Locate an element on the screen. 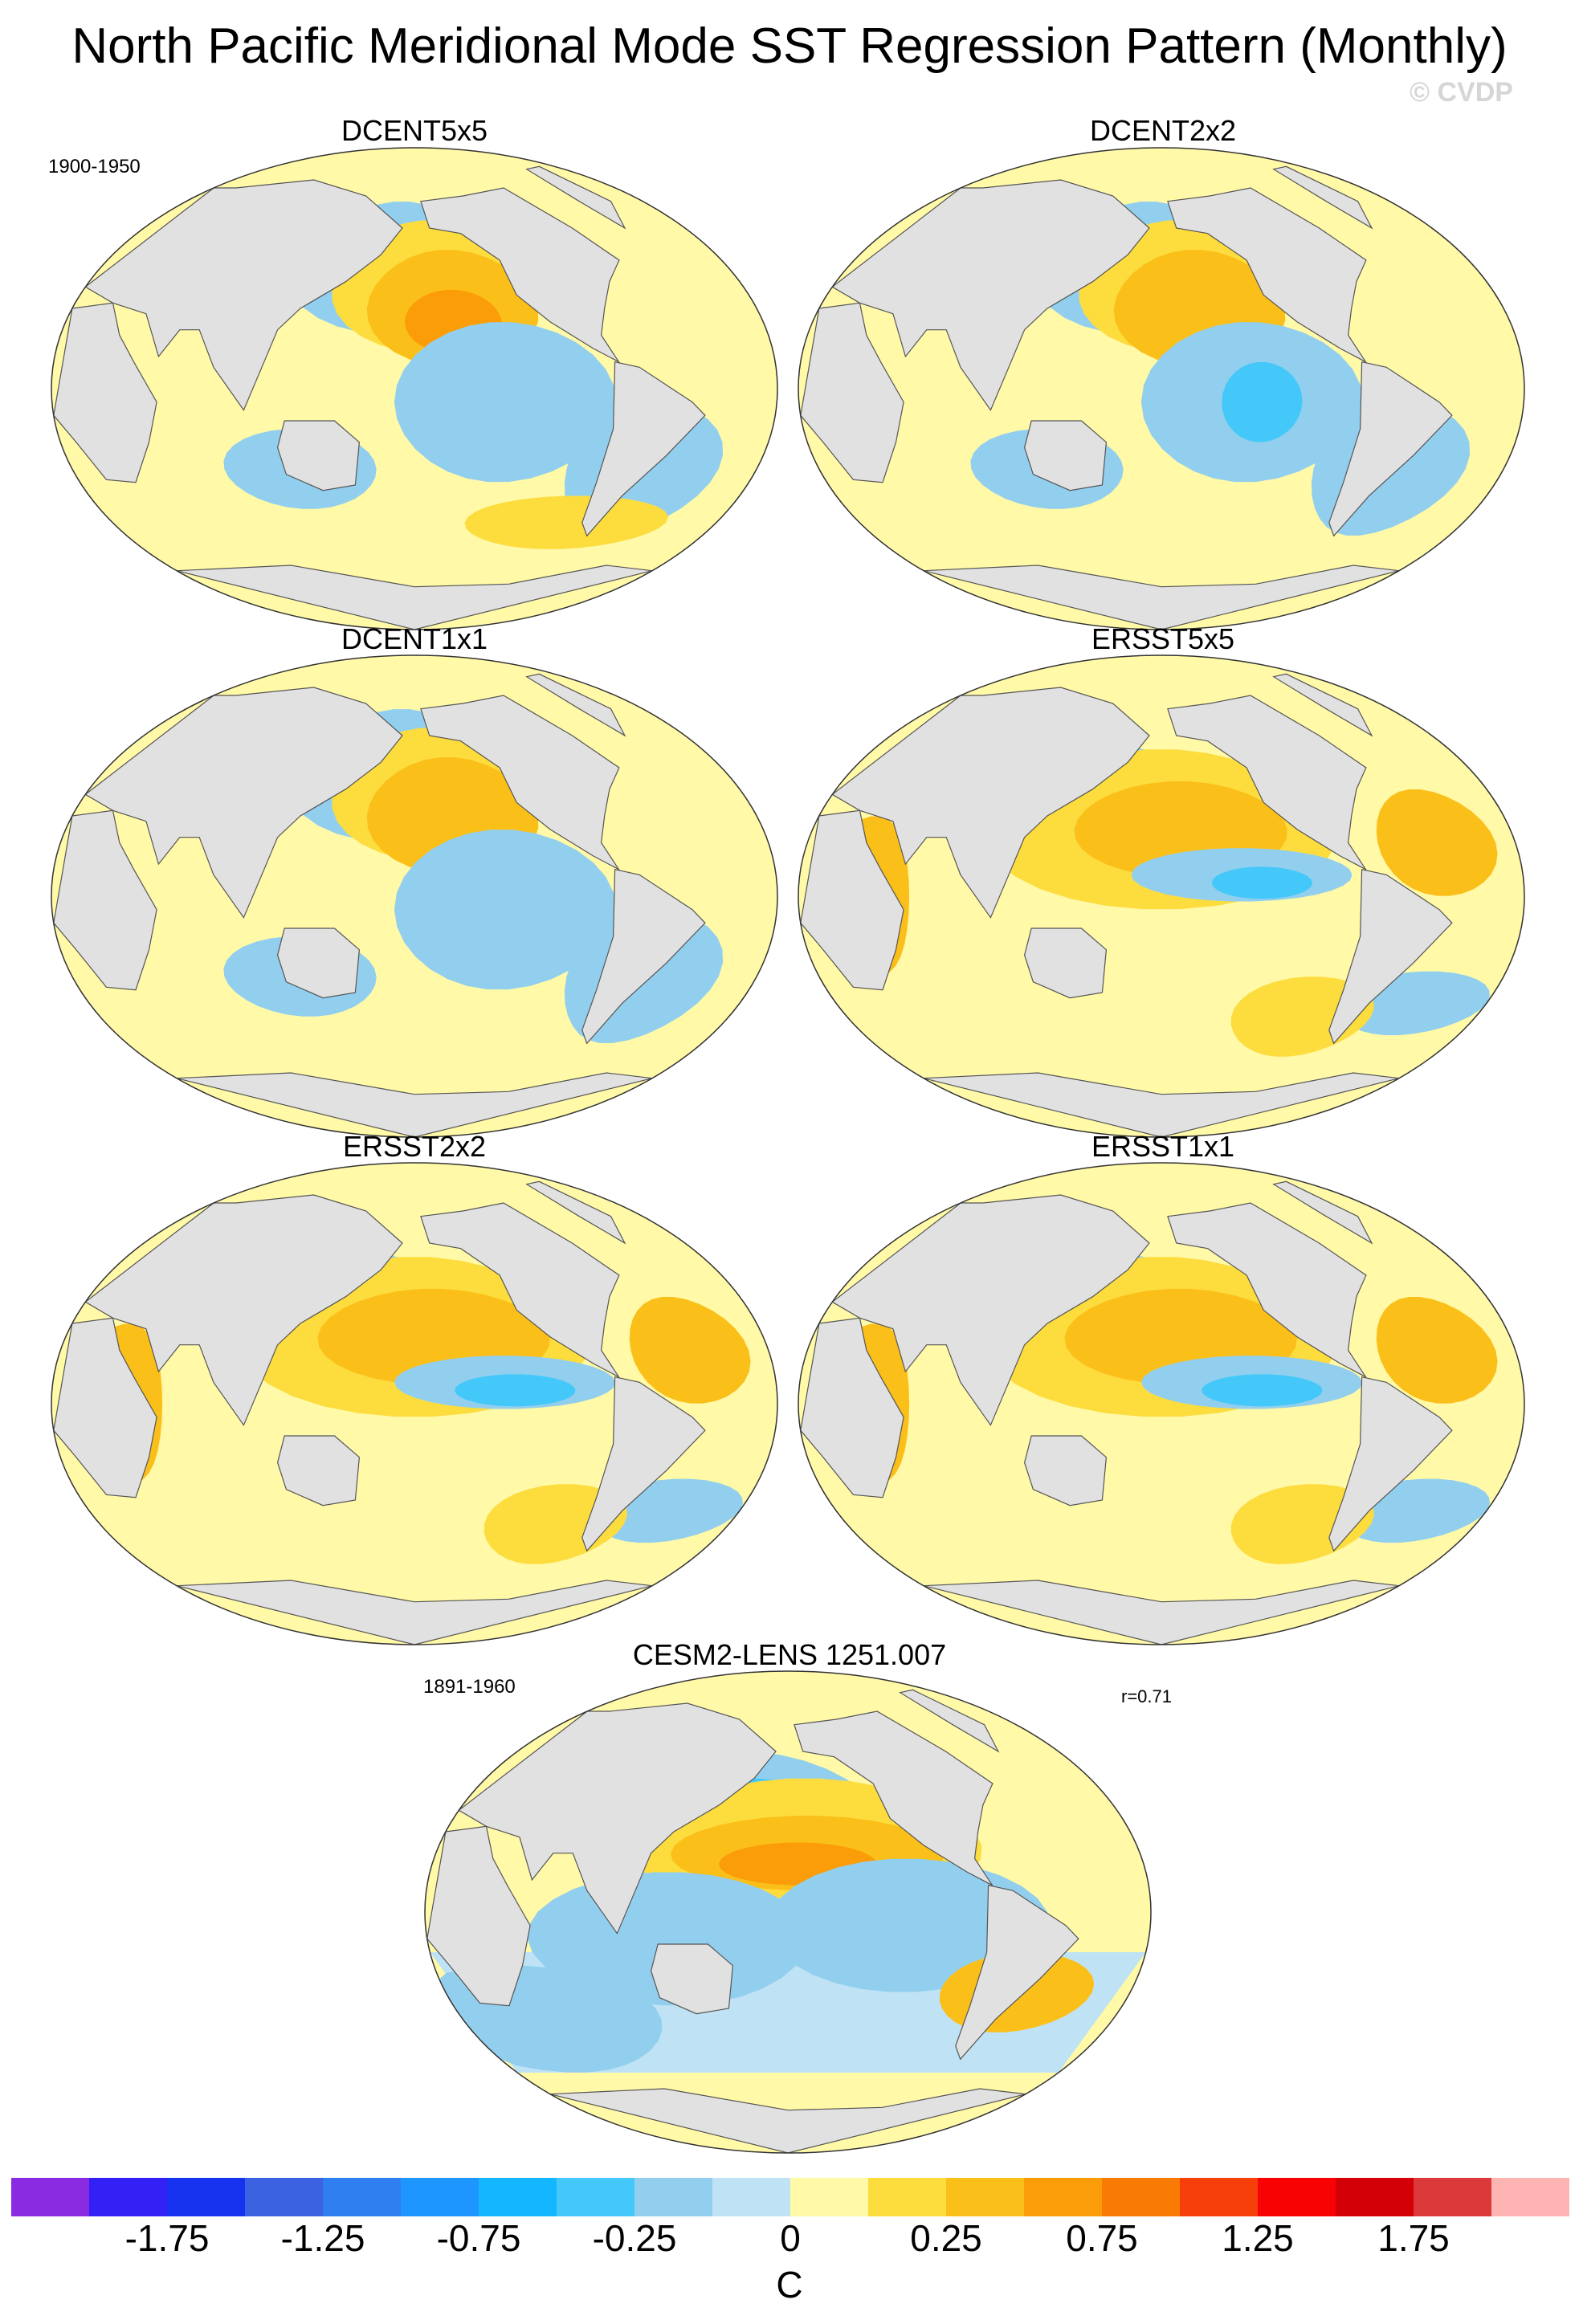  colorbar-tick-label: -0.75 is located at coordinates (478, 2238).